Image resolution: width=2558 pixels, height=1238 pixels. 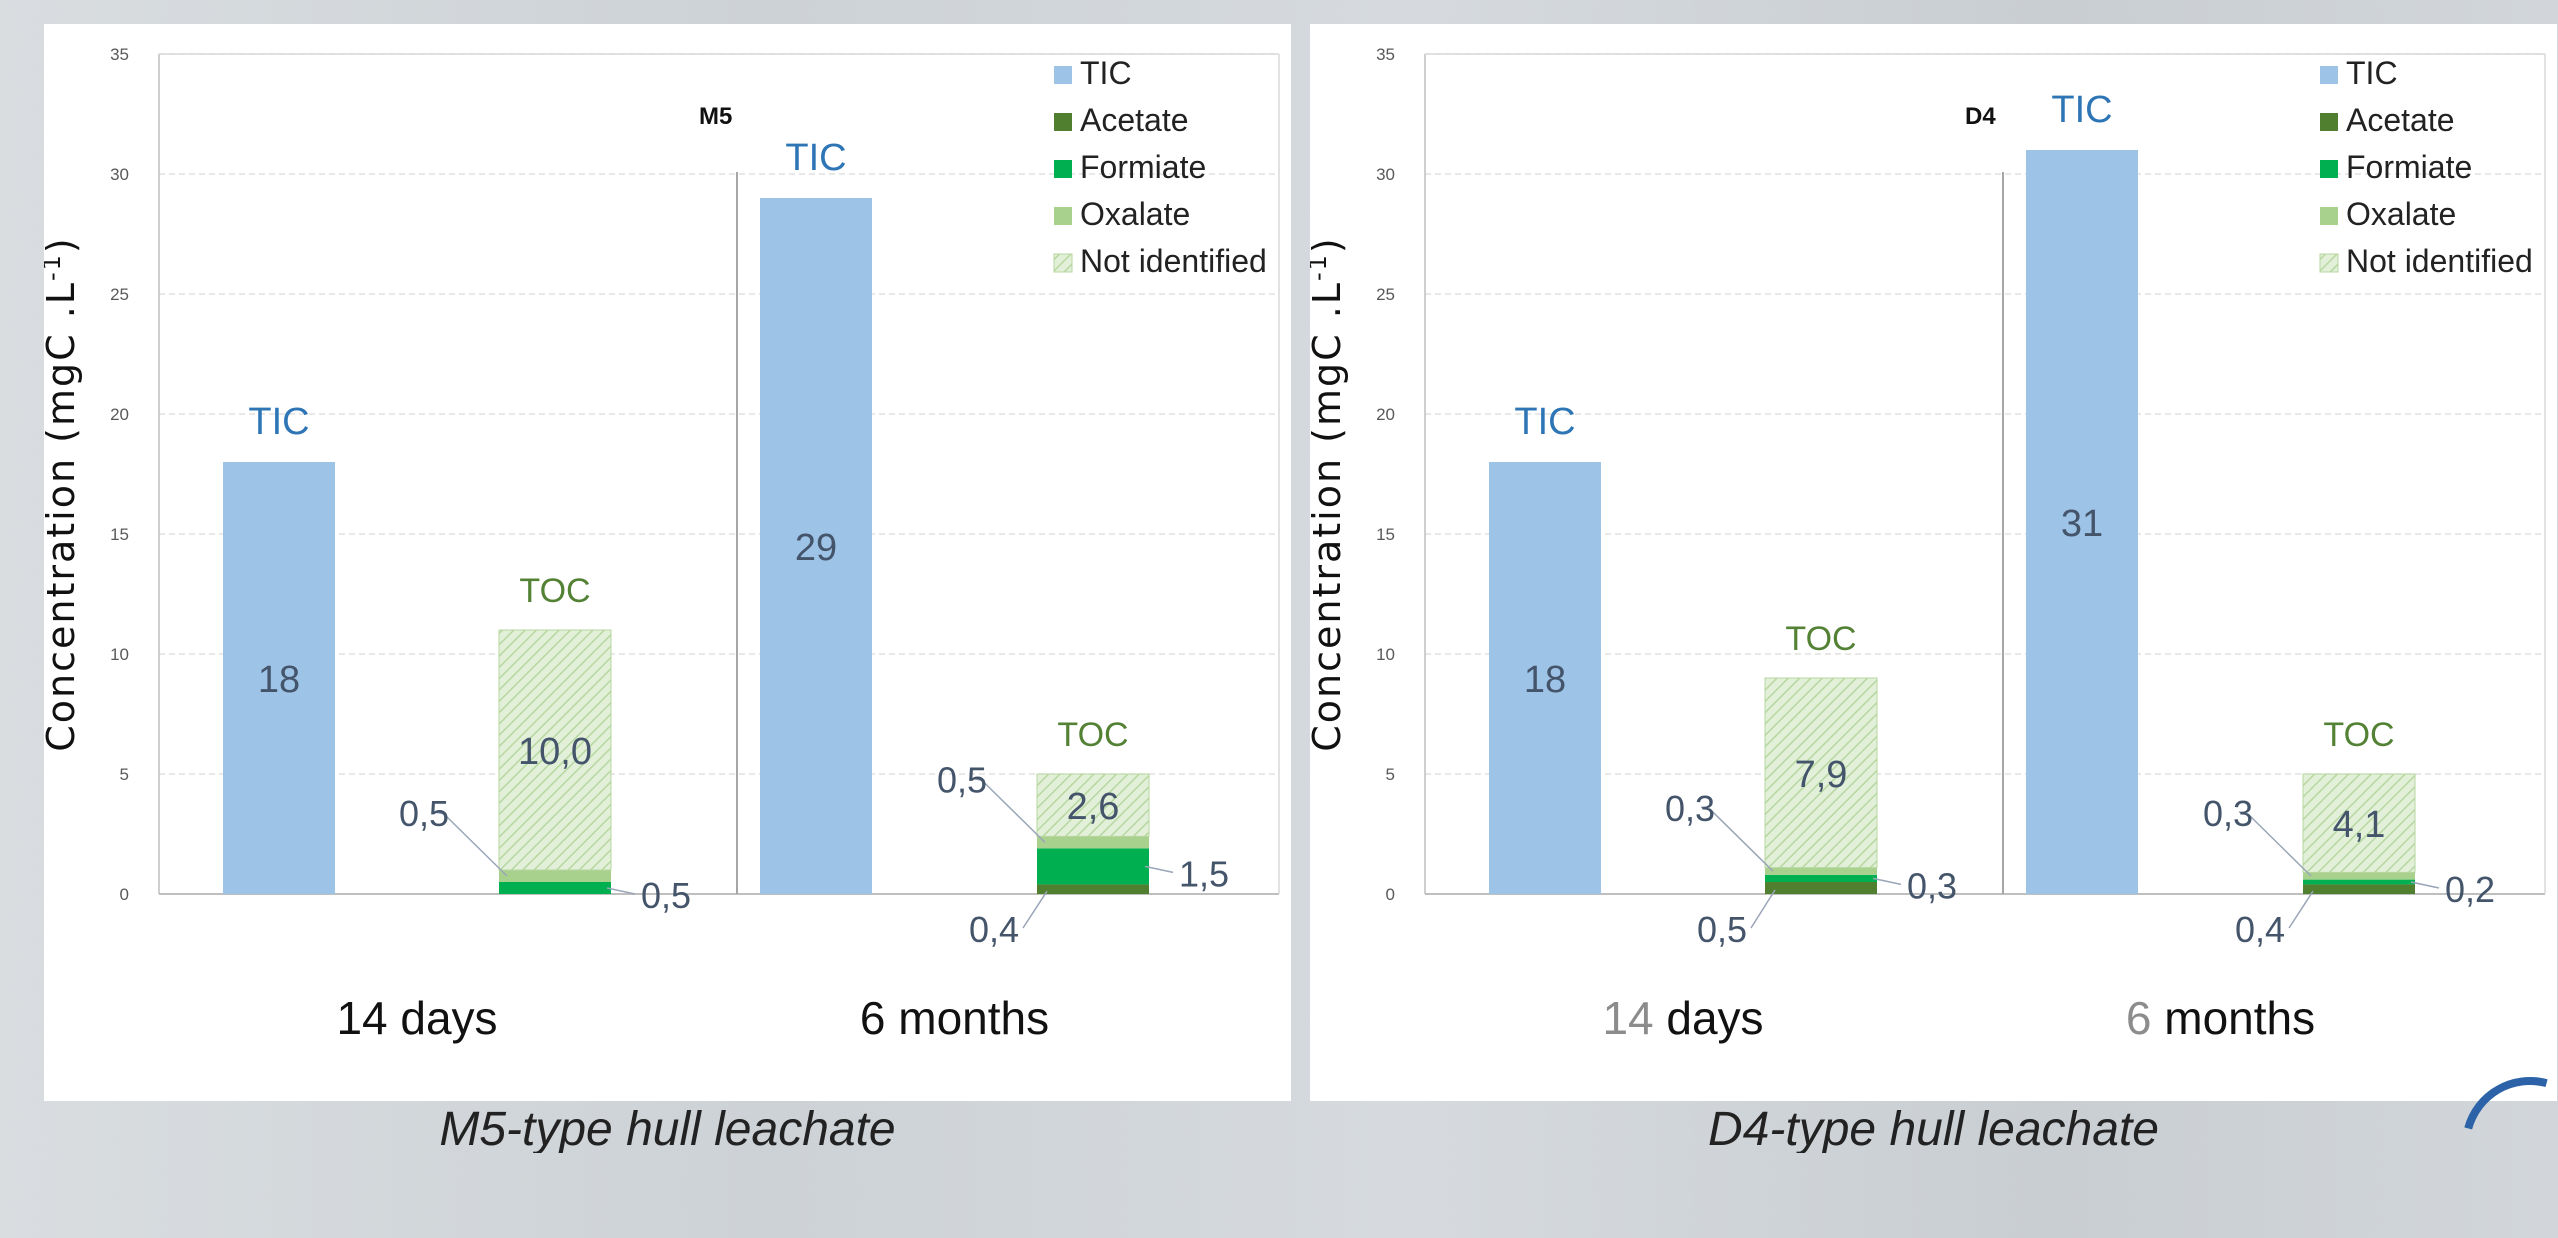 What do you see at coordinates (1093, 807) in the screenshot?
I see `not-identified-value-label: 2,6` at bounding box center [1093, 807].